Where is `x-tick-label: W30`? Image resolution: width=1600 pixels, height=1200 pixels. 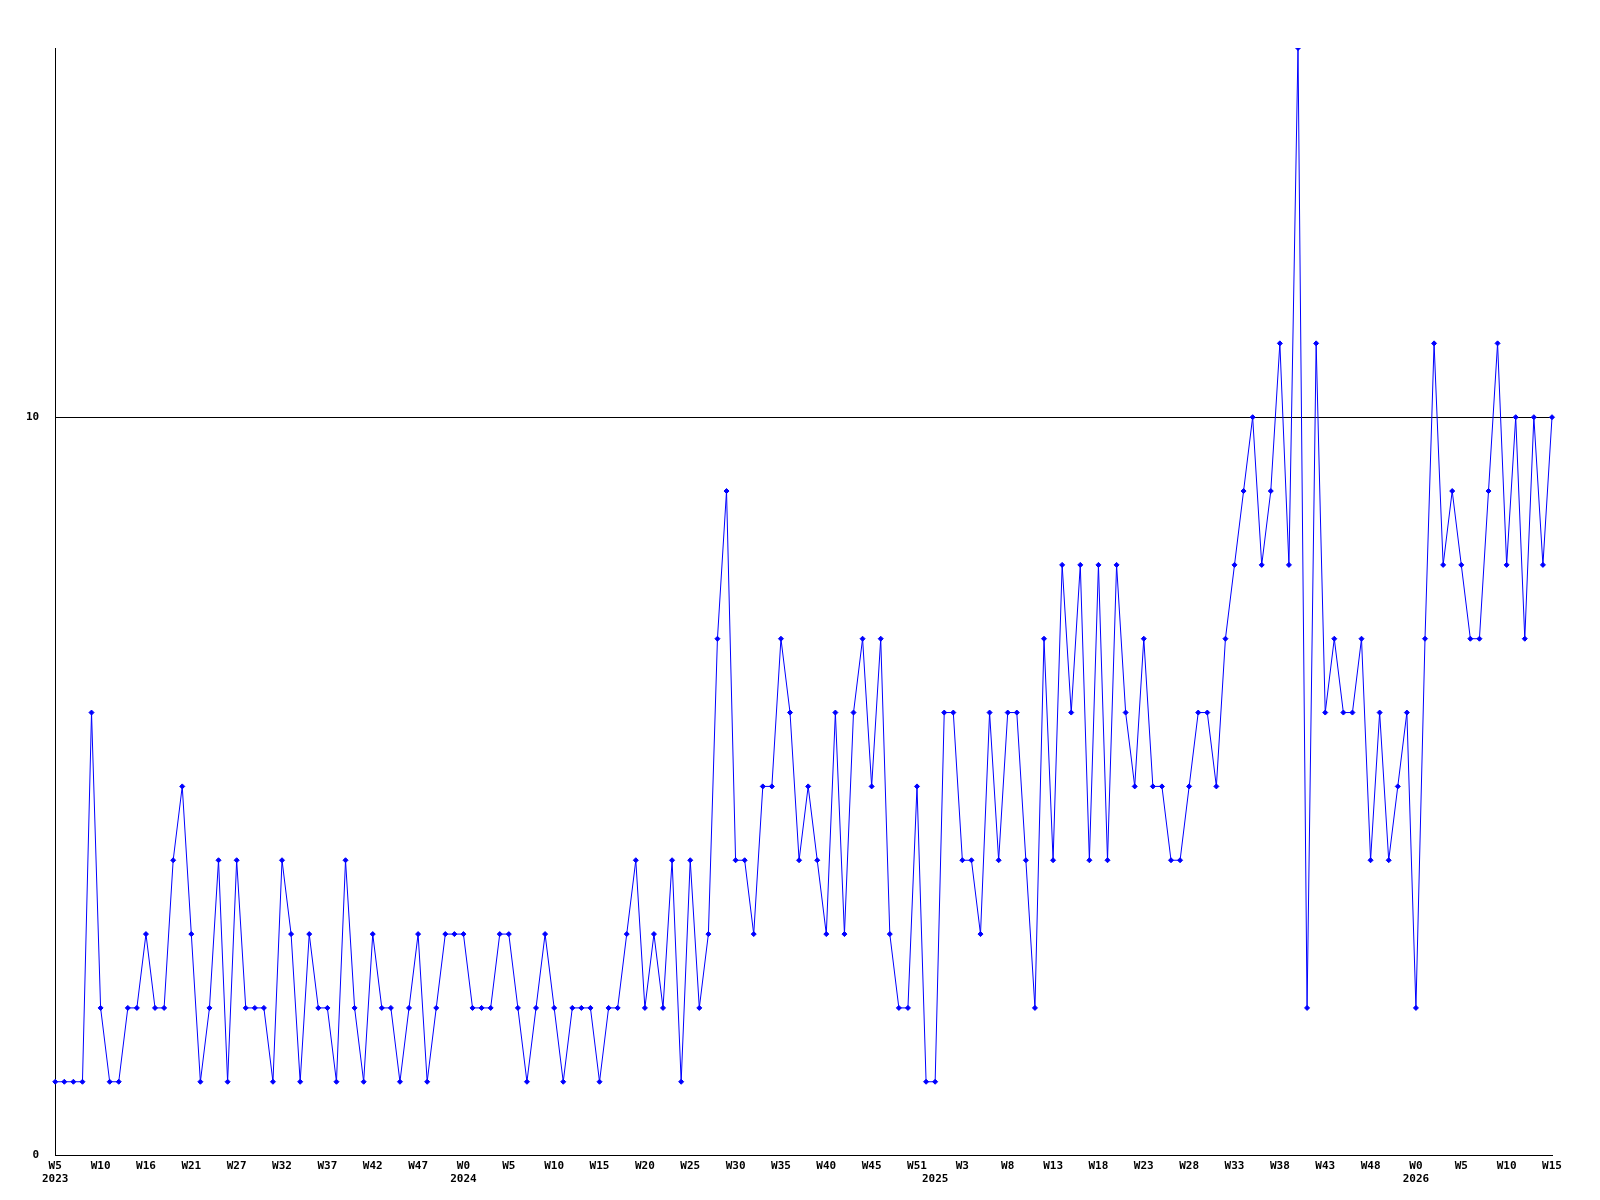
x-tick-label: W30 is located at coordinates (735, 1166).